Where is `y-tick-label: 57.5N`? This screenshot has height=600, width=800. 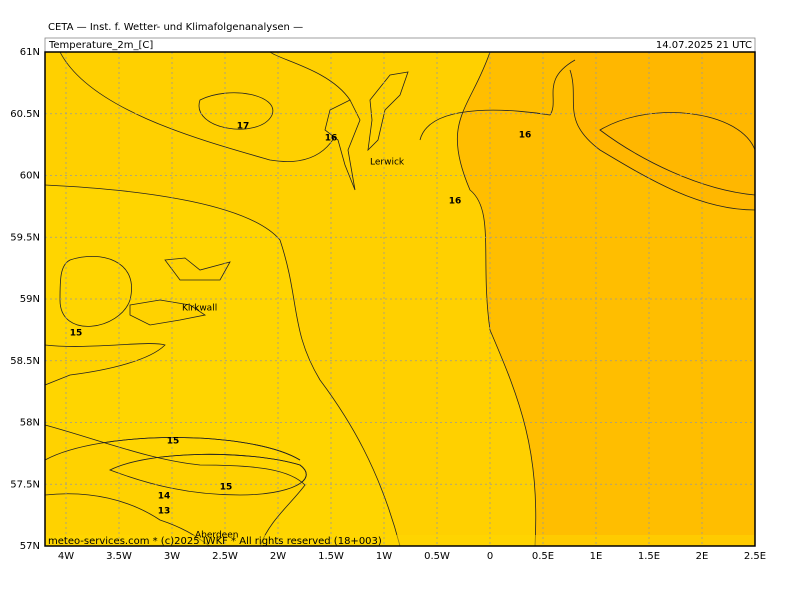 y-tick-label: 57.5N is located at coordinates (25, 484).